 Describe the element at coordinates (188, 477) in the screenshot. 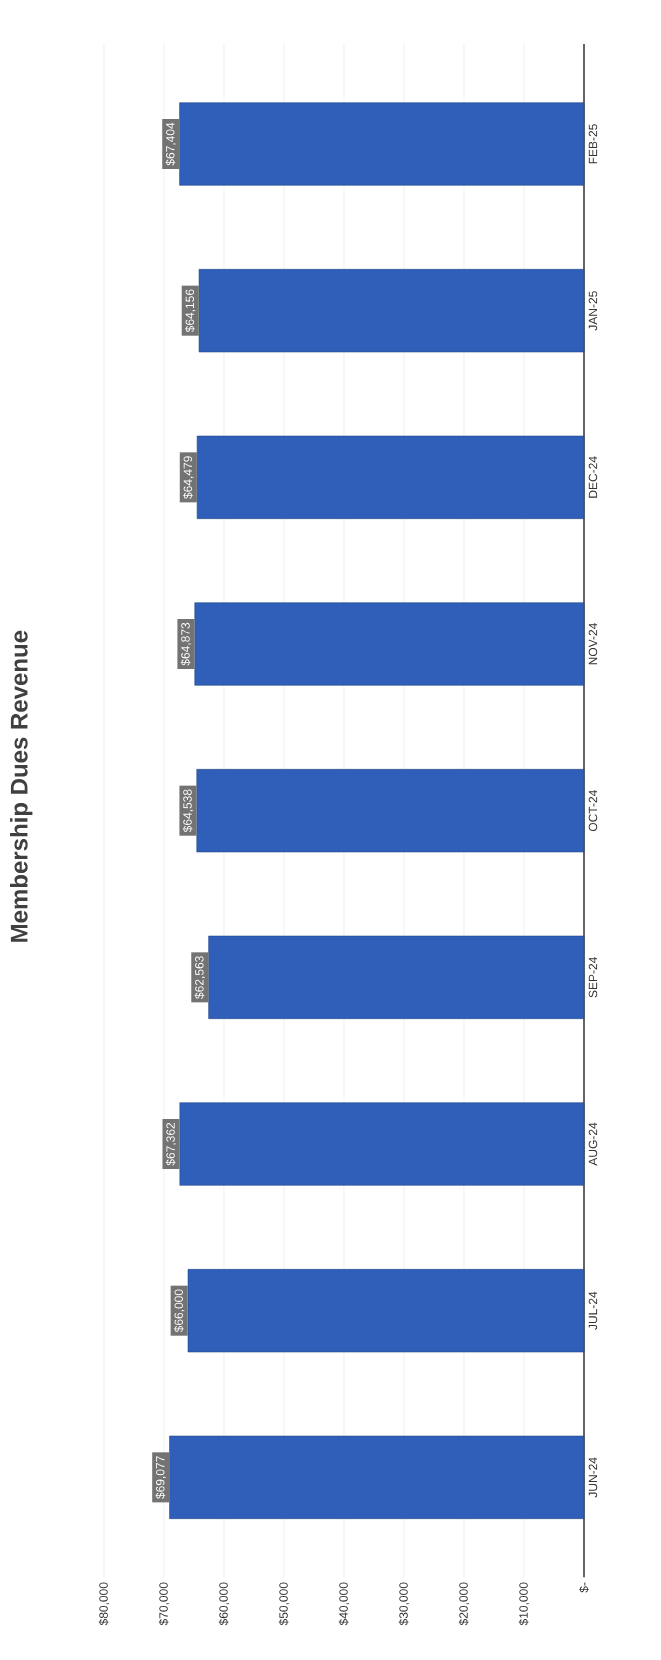

I see `data-label: $64,479` at that location.